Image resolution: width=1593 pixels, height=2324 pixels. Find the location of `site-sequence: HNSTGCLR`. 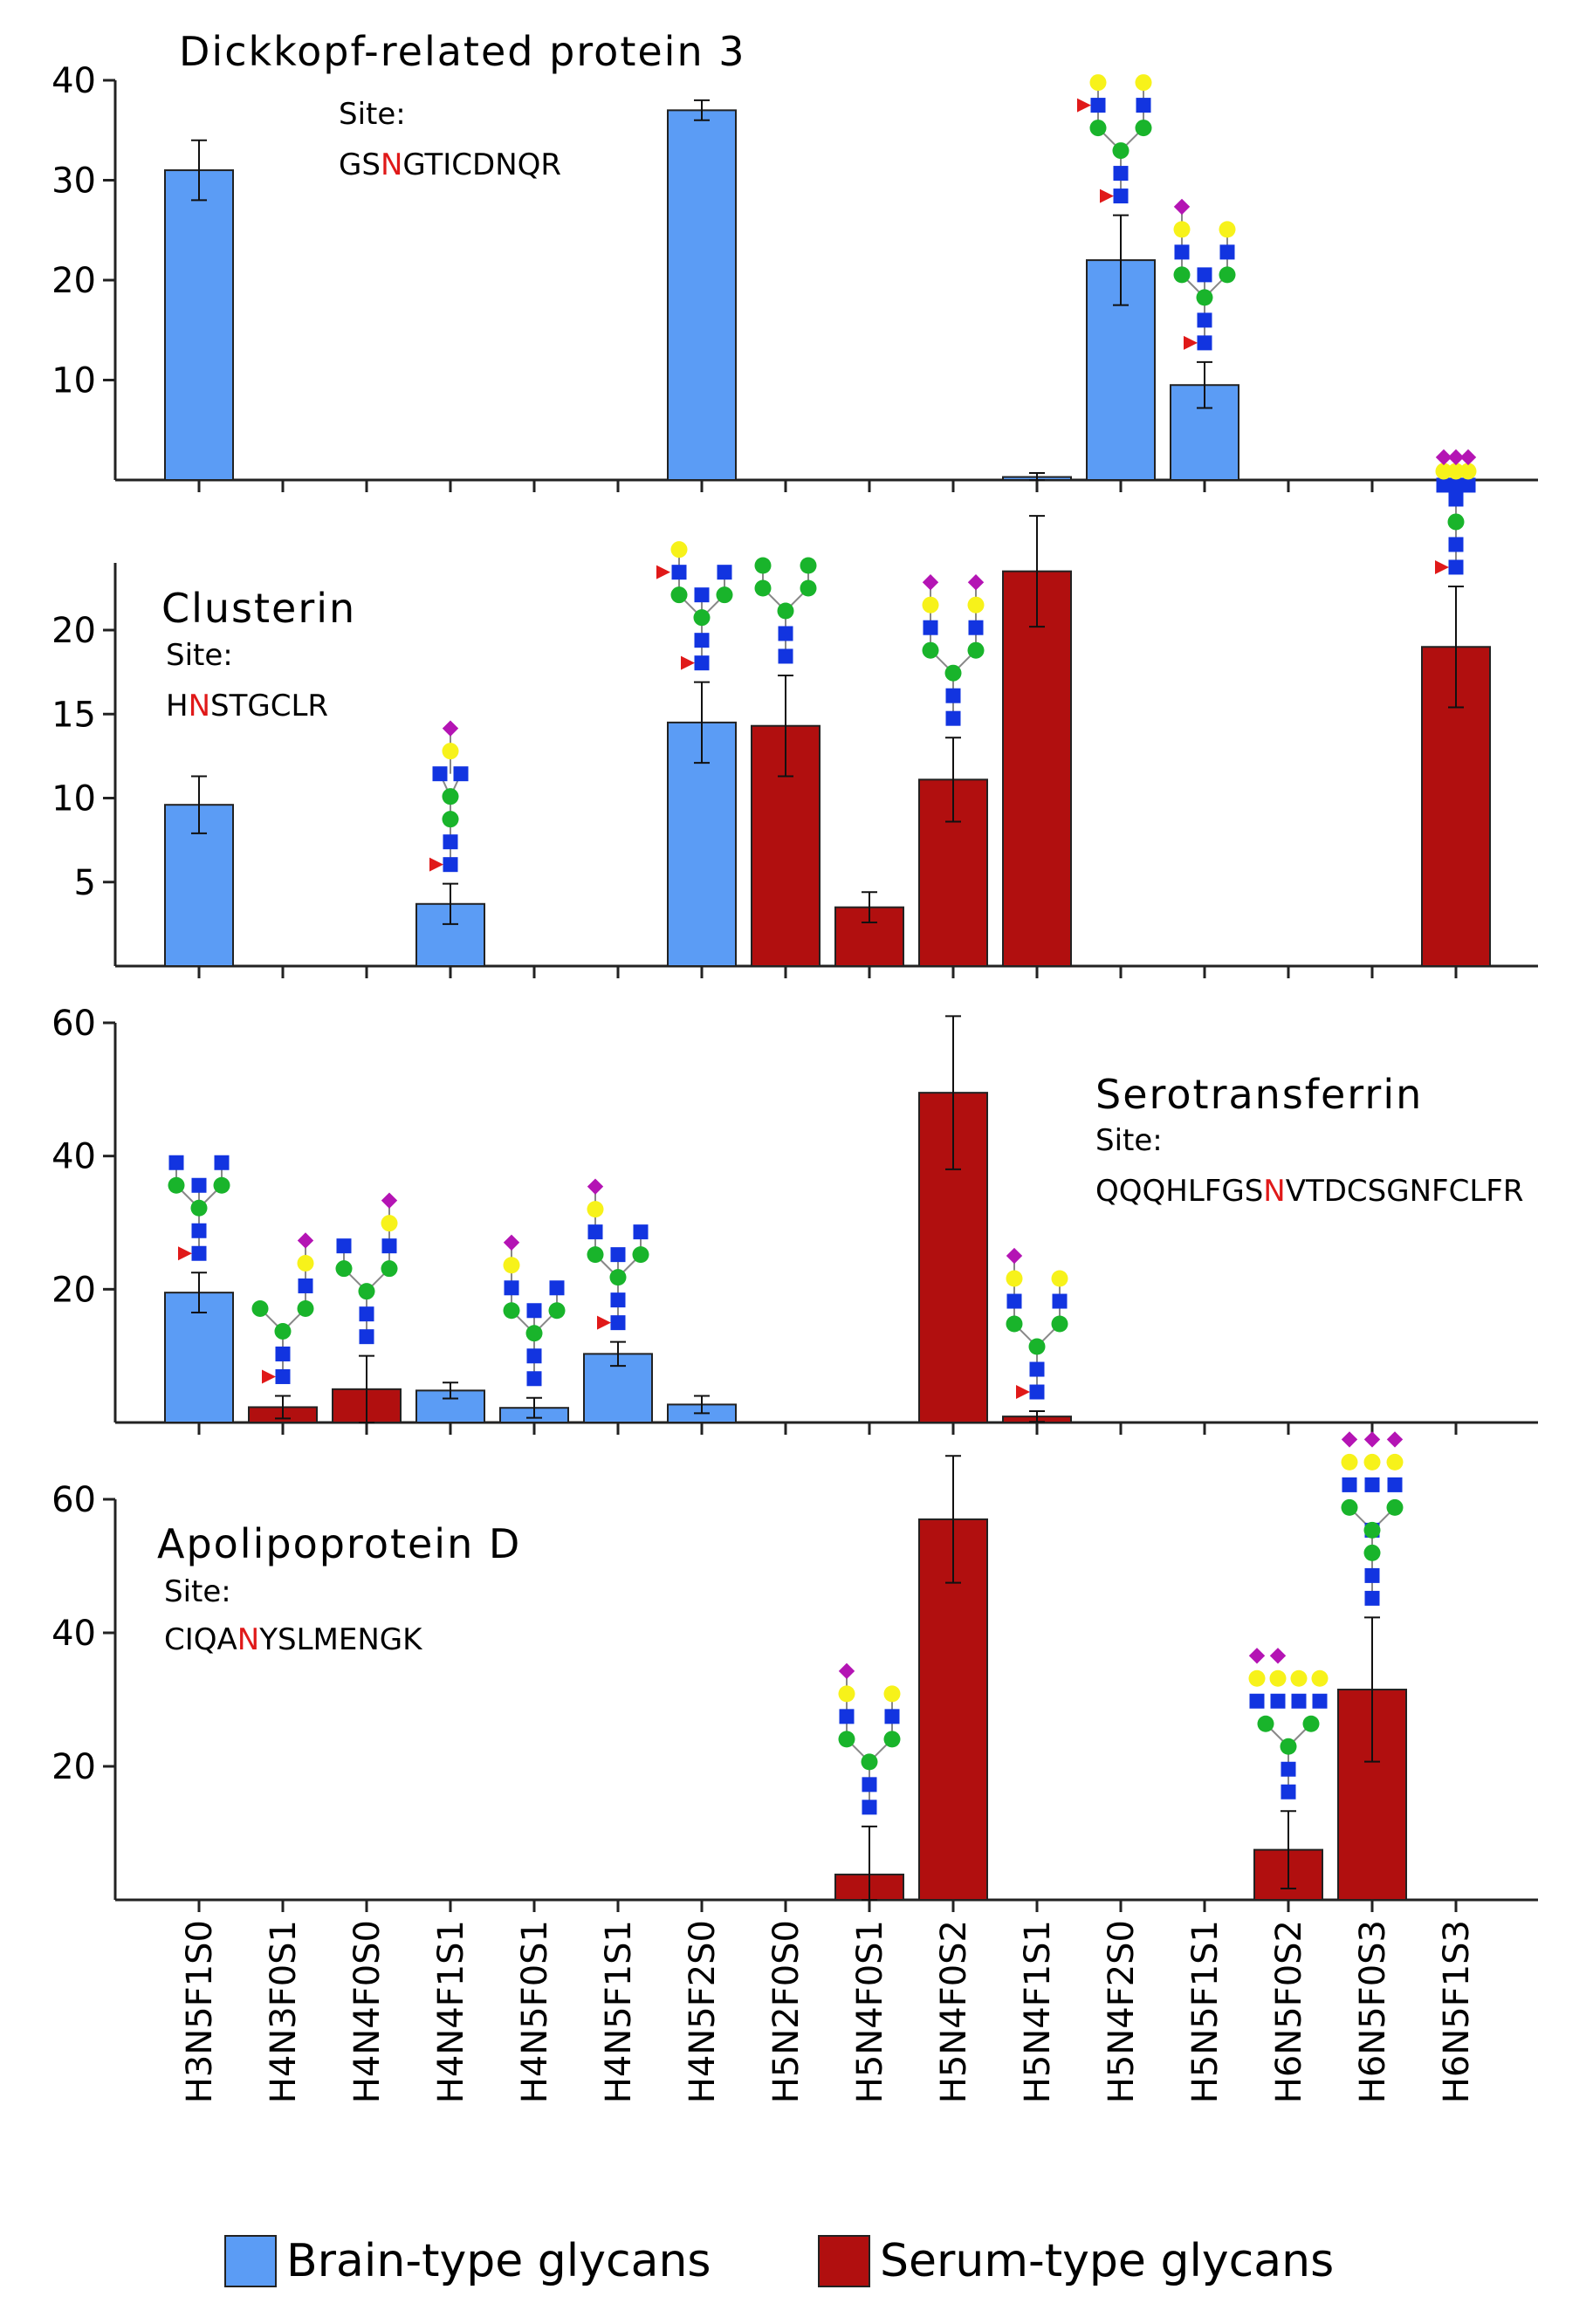

site-sequence: HNSTGCLR is located at coordinates (247, 706).